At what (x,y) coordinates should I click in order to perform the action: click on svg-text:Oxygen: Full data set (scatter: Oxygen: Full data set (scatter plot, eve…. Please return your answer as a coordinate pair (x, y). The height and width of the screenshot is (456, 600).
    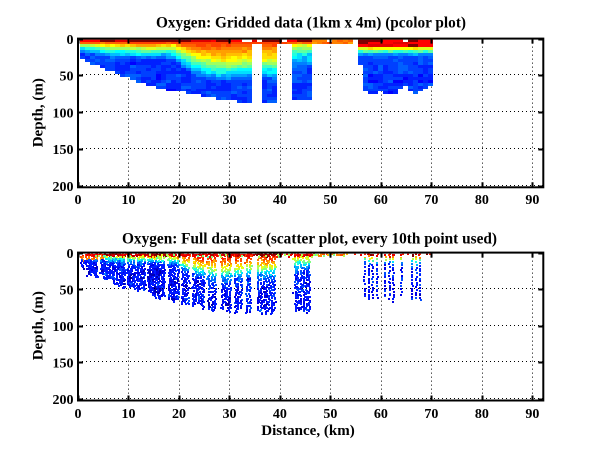
    Looking at the image, I should click on (309, 239).